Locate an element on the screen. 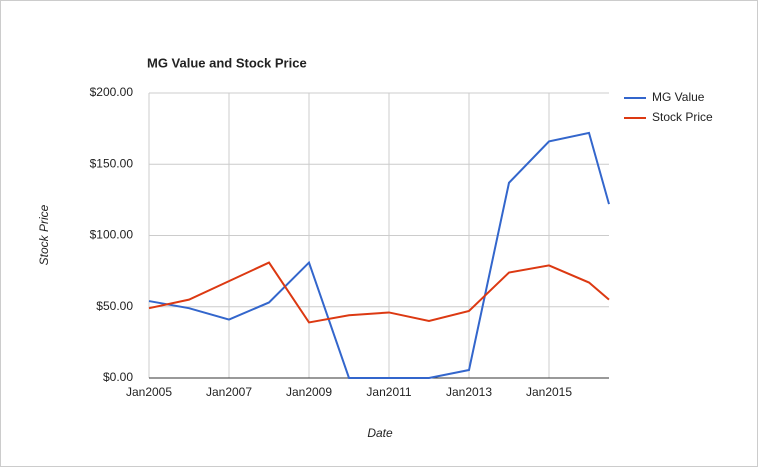 The image size is (758, 471). y-tick-label: $50.00 is located at coordinates (114, 306).